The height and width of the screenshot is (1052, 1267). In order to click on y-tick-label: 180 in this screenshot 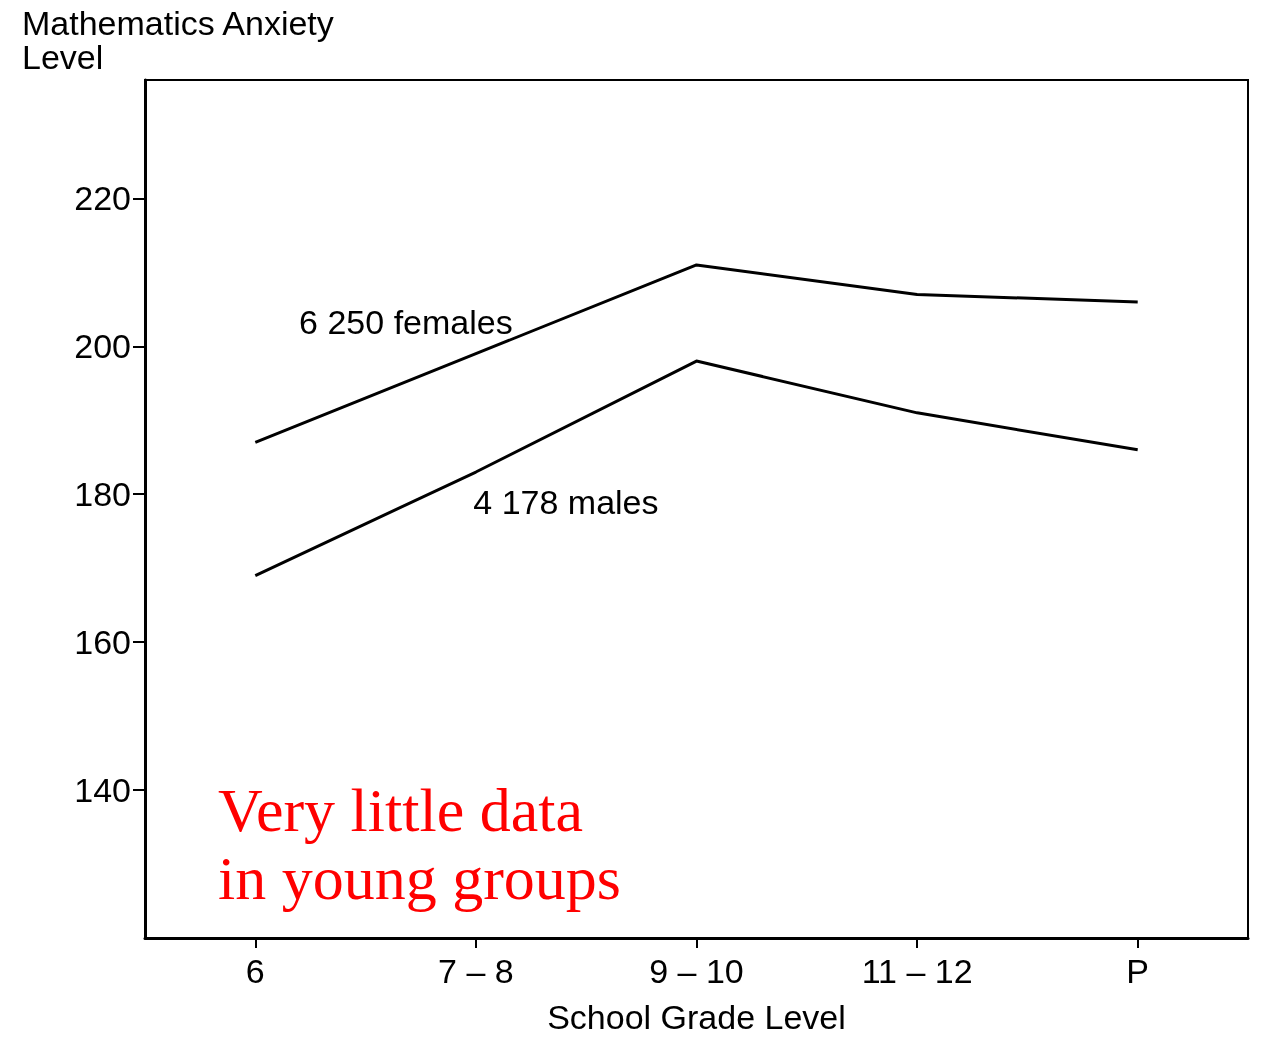, I will do `click(102, 494)`.